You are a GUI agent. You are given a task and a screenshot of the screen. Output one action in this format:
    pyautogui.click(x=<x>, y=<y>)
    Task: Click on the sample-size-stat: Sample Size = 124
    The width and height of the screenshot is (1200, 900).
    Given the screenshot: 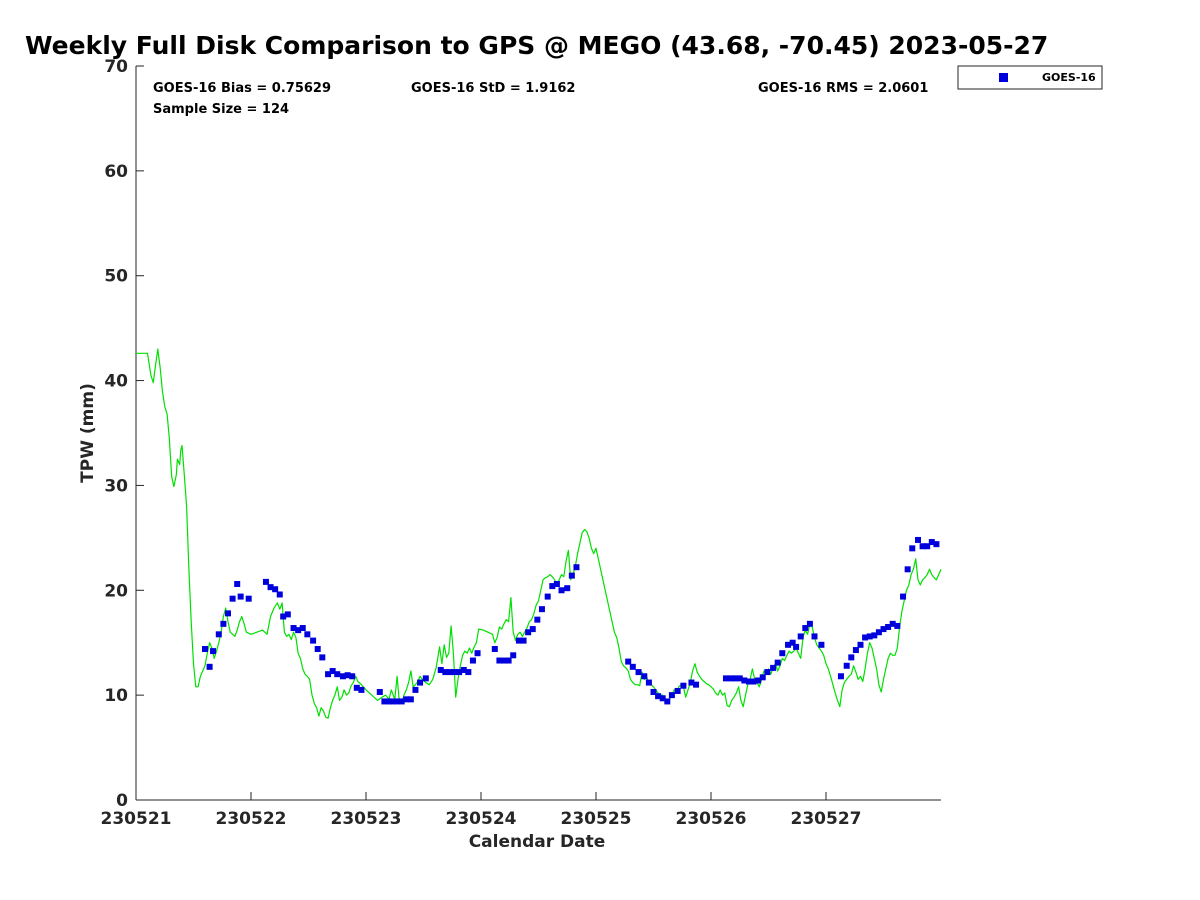 What is the action you would take?
    pyautogui.click(x=221, y=109)
    